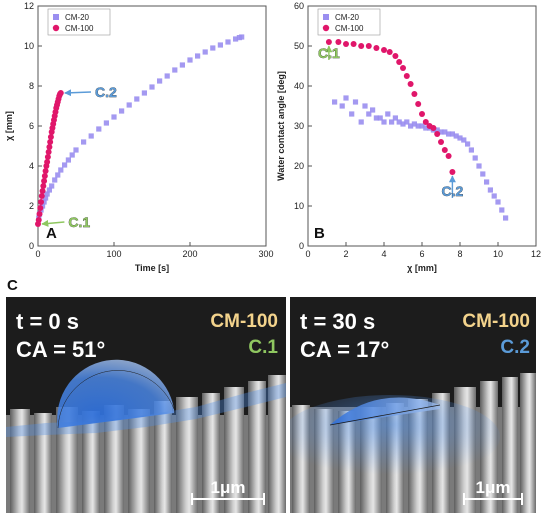 This screenshot has width=550, height=522. What do you see at coordinates (228, 487) in the screenshot?
I see `photo-1-scale-label: 1μm` at bounding box center [228, 487].